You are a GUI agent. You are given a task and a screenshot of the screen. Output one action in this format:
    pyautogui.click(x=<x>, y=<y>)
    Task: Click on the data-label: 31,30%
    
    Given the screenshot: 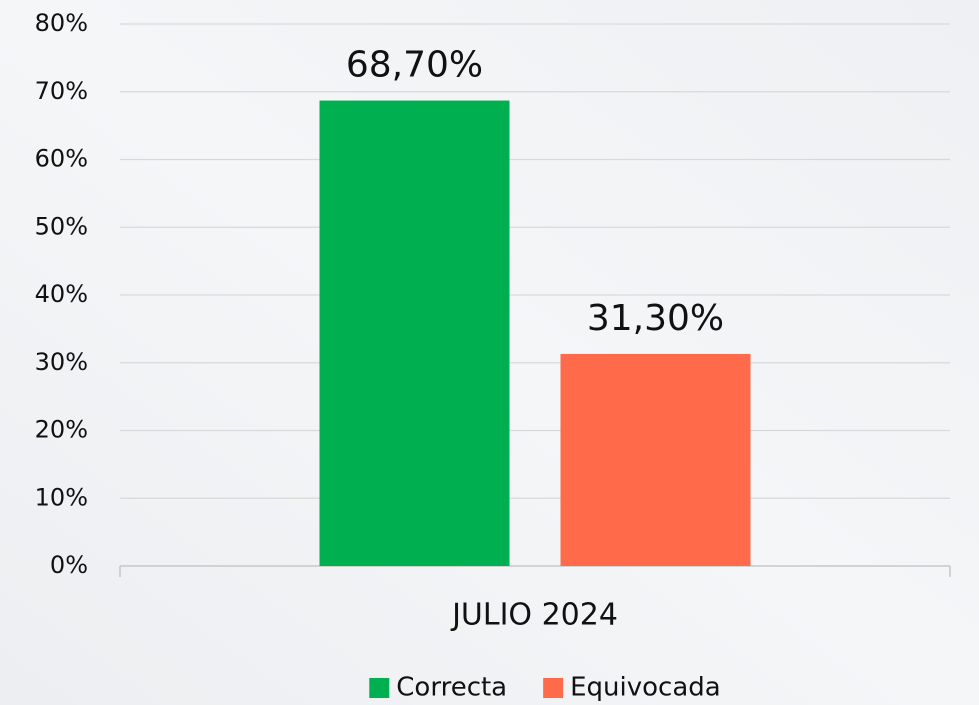 What is the action you would take?
    pyautogui.click(x=655, y=318)
    